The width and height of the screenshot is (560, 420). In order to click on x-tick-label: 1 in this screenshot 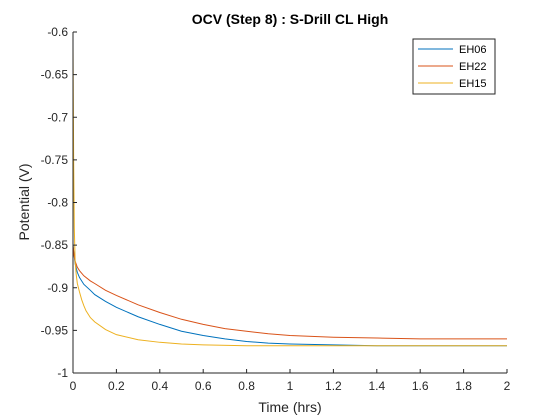, I will do `click(290, 386)`.